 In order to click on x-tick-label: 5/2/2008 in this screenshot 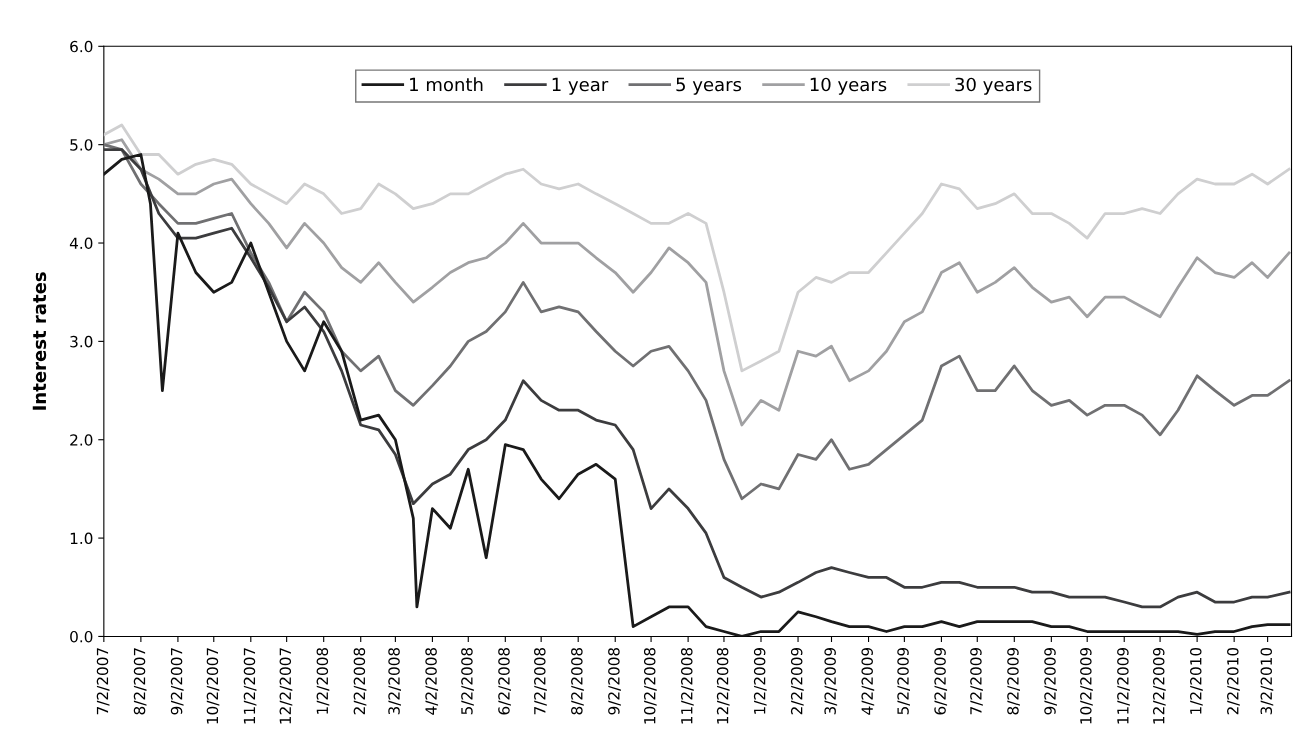, I will do `click(467, 681)`.